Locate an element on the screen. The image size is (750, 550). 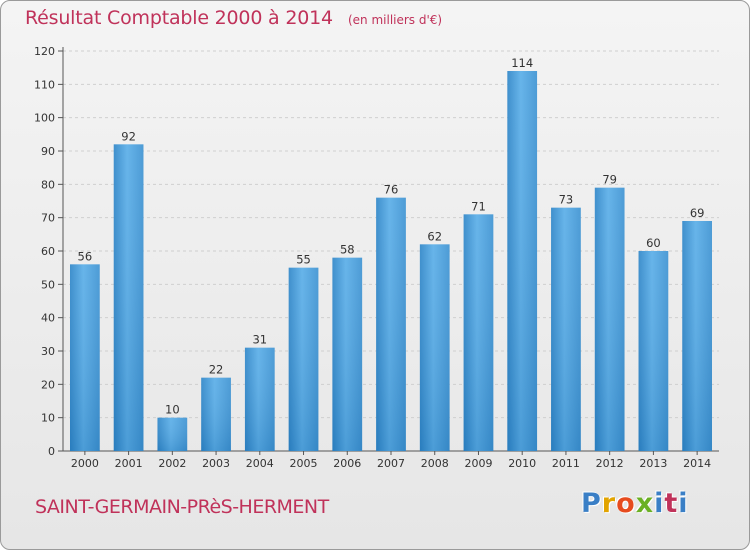
y-tick-label: 50 is located at coordinates (48, 284).